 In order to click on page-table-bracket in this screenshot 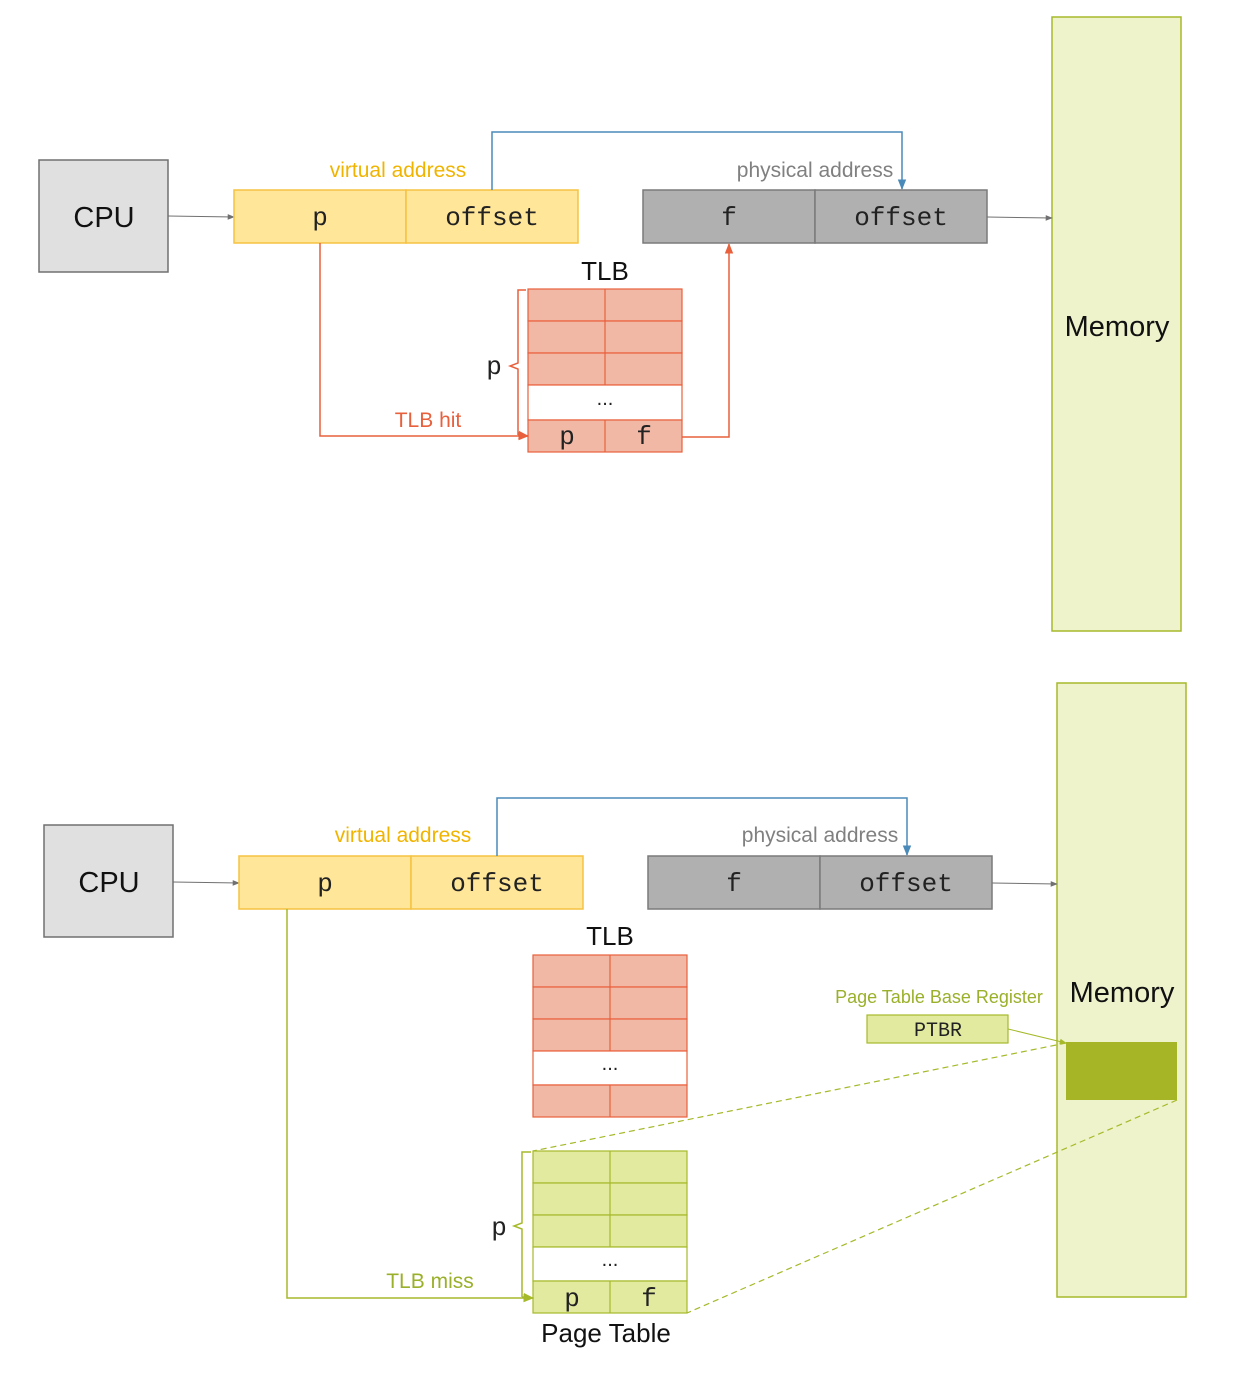, I will do `click(521, 1224)`.